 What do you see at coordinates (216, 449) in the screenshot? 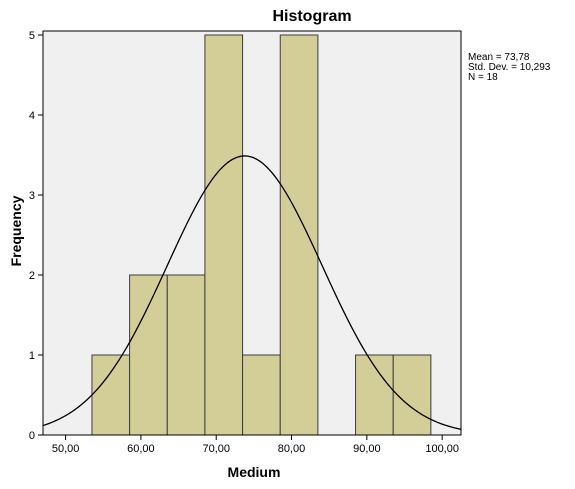
I see `x-tick-label: 70,00` at bounding box center [216, 449].